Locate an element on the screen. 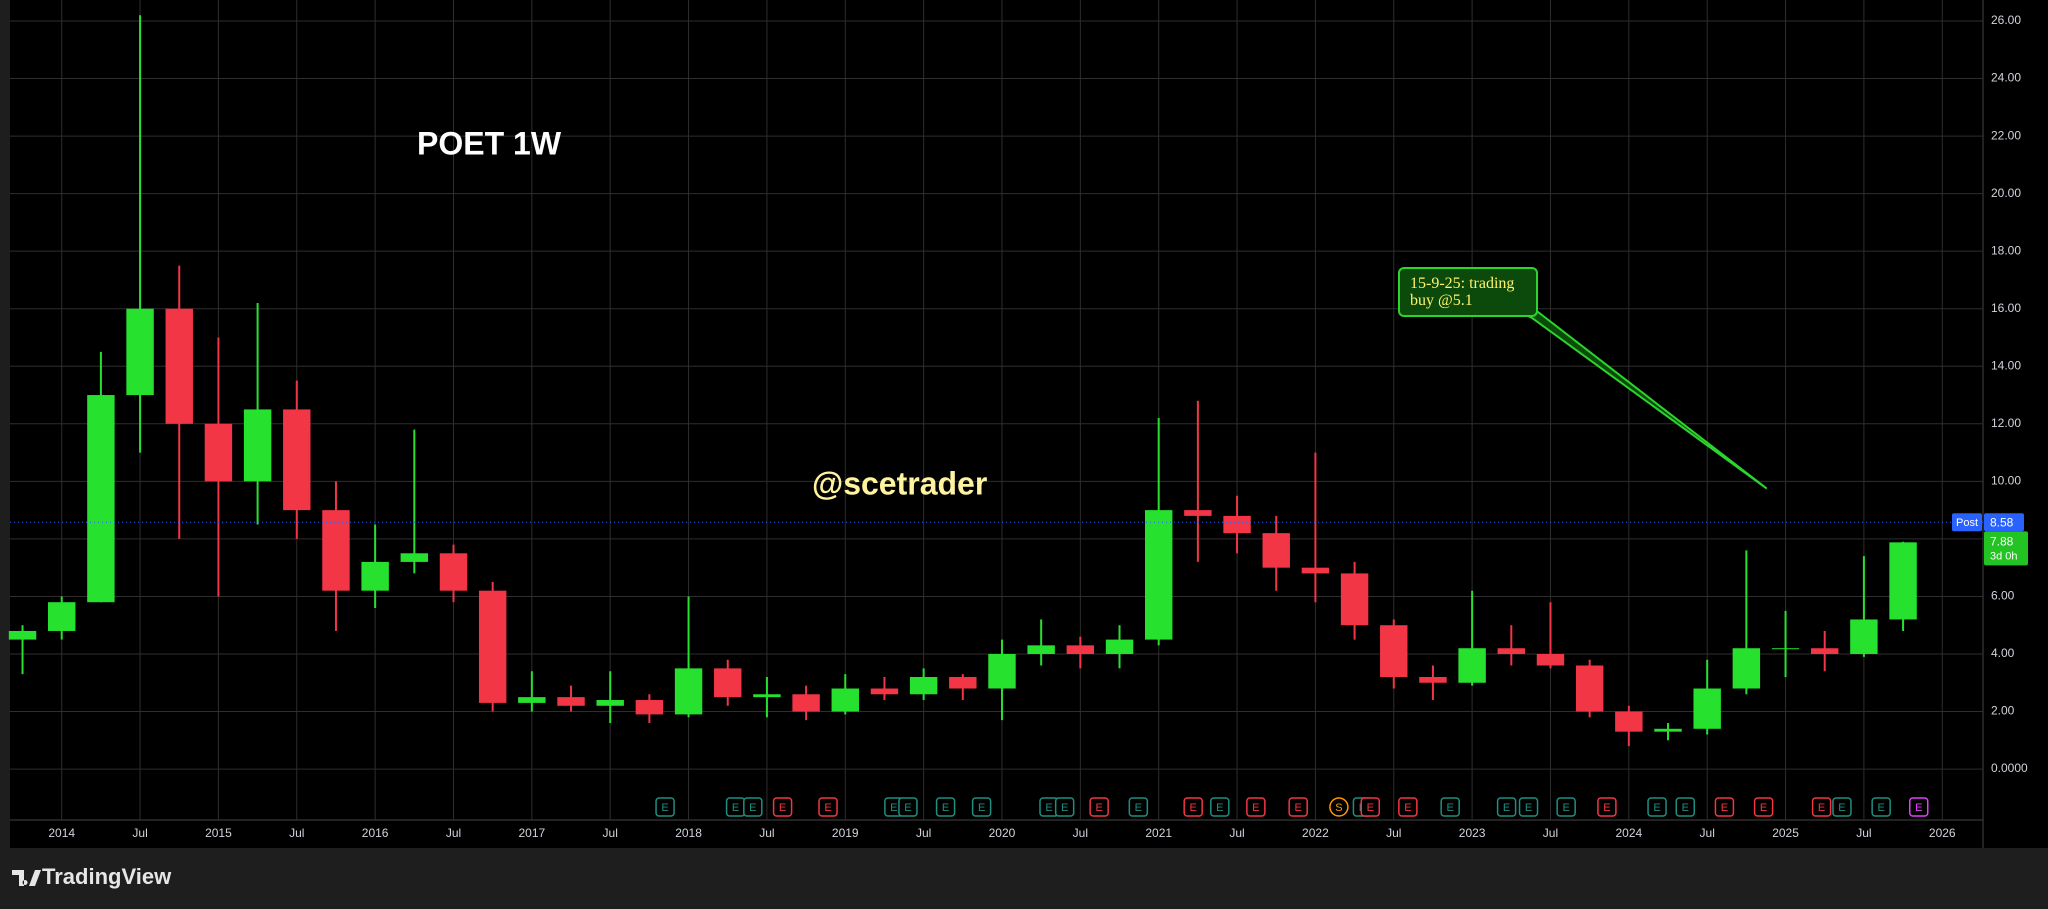 This screenshot has height=909, width=2048. y-tick-label: 14.00 is located at coordinates (2006, 365).